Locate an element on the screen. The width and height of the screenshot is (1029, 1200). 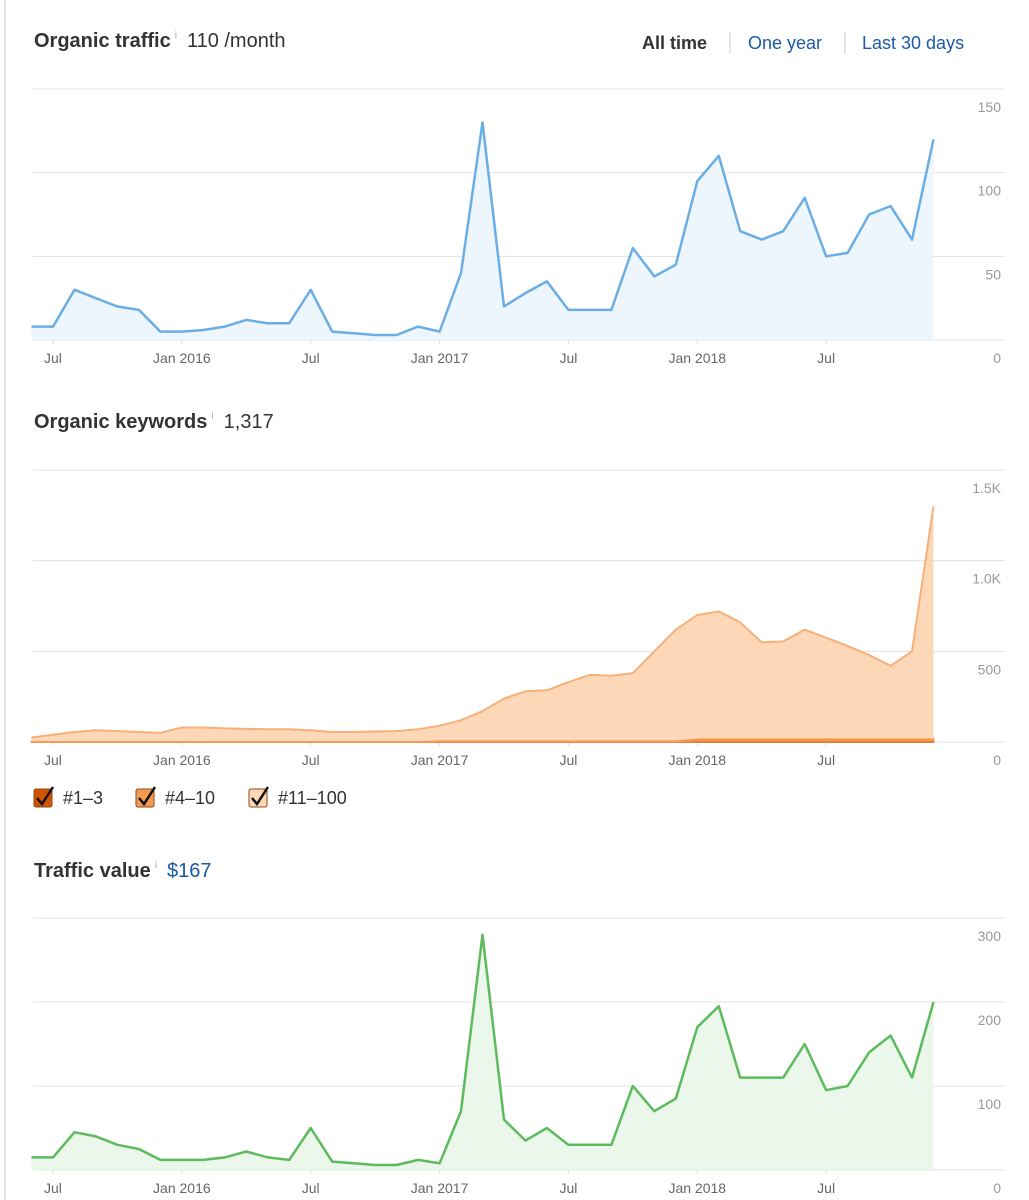
chart-title: Traffic value i $167 is located at coordinates (122, 871).